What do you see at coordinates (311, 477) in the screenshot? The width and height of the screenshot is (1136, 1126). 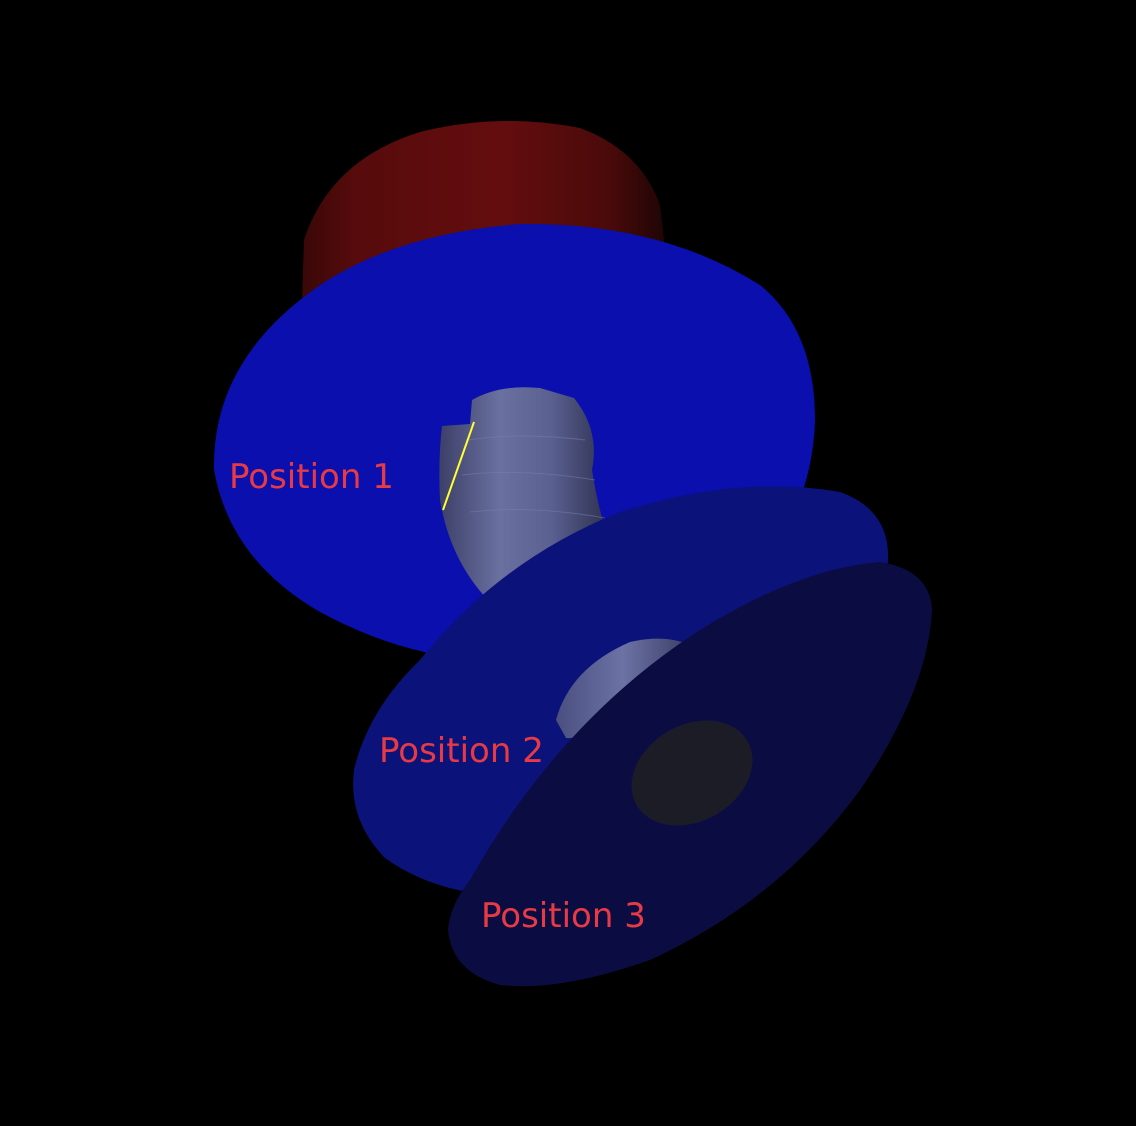 I see `label-position-1: Position 1` at bounding box center [311, 477].